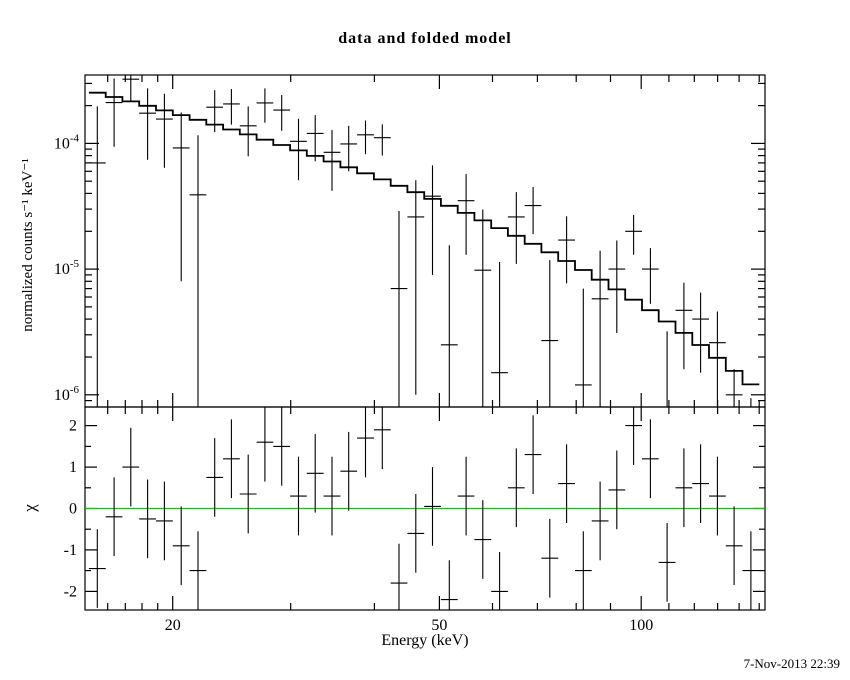 The image size is (850, 680). I want to click on svg-text: 1, so click(73, 467).